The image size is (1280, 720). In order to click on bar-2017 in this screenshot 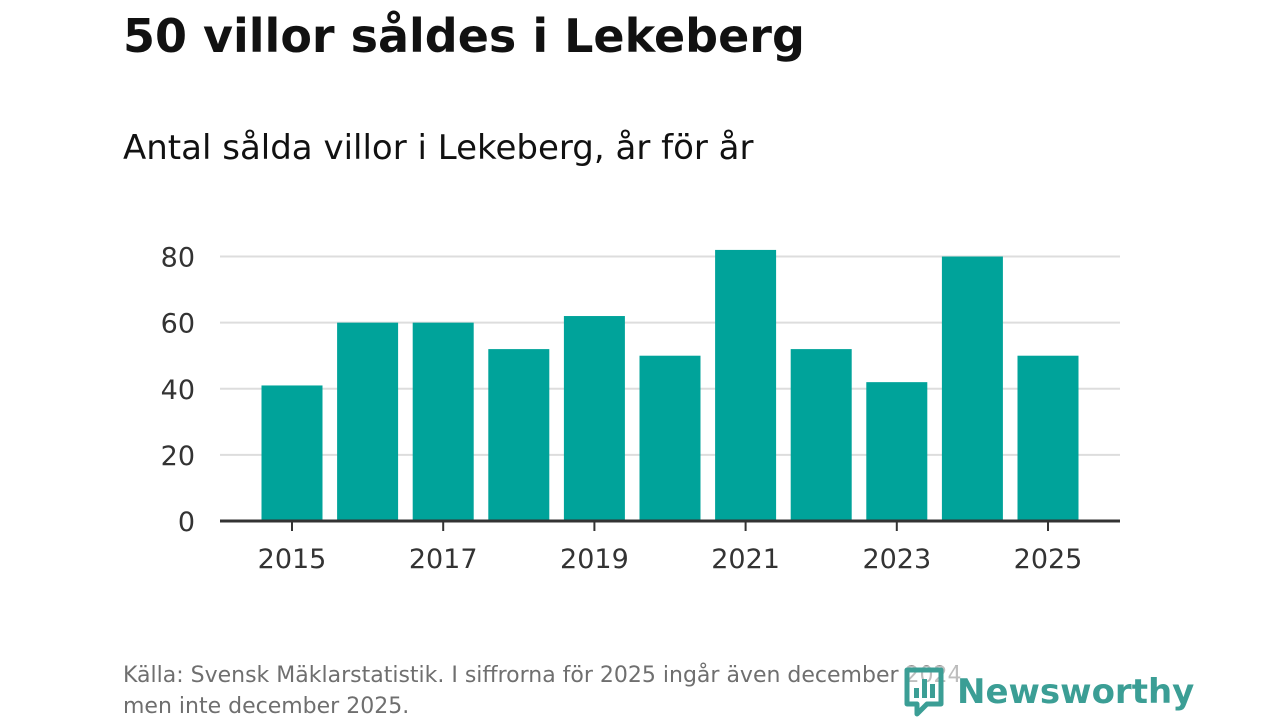, I will do `click(443, 421)`.